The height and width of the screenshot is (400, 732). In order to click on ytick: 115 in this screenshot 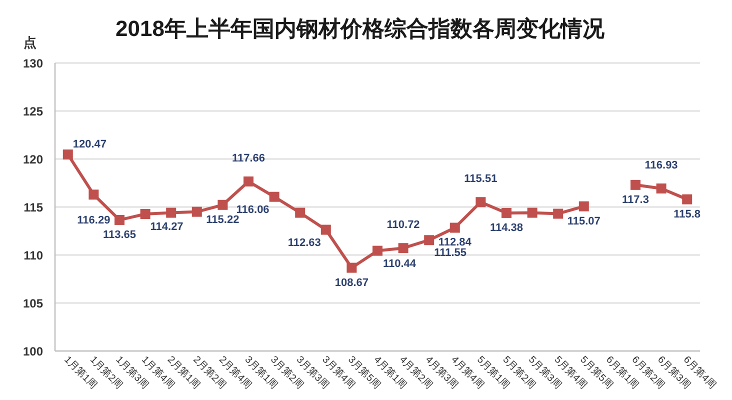, I will do `click(33, 207)`.